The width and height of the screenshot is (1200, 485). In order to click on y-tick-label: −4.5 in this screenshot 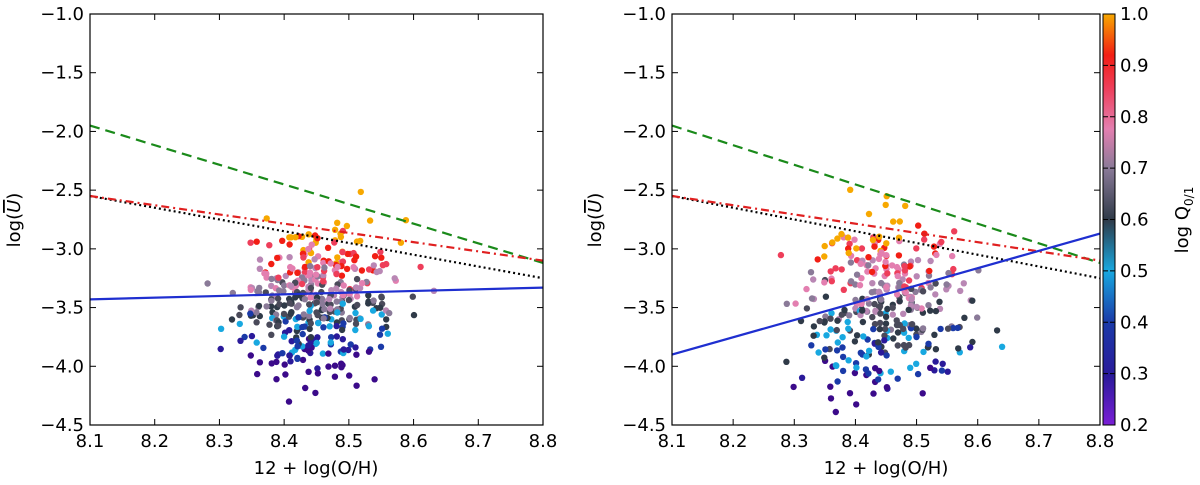, I will do `click(62, 425)`.